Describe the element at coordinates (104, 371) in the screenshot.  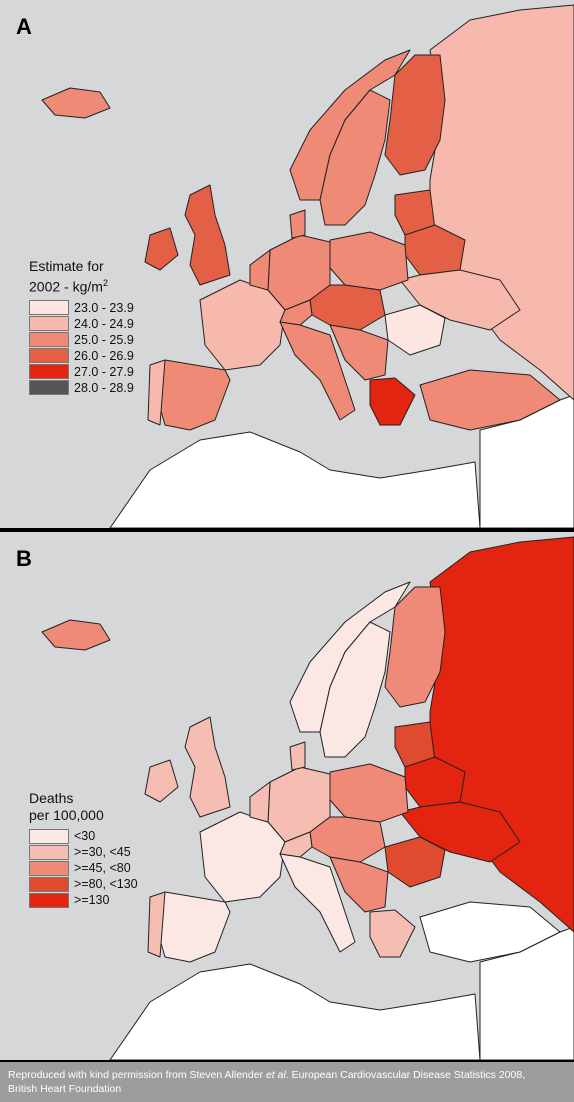
I see `legend-label: 27.0 - 27.9` at that location.